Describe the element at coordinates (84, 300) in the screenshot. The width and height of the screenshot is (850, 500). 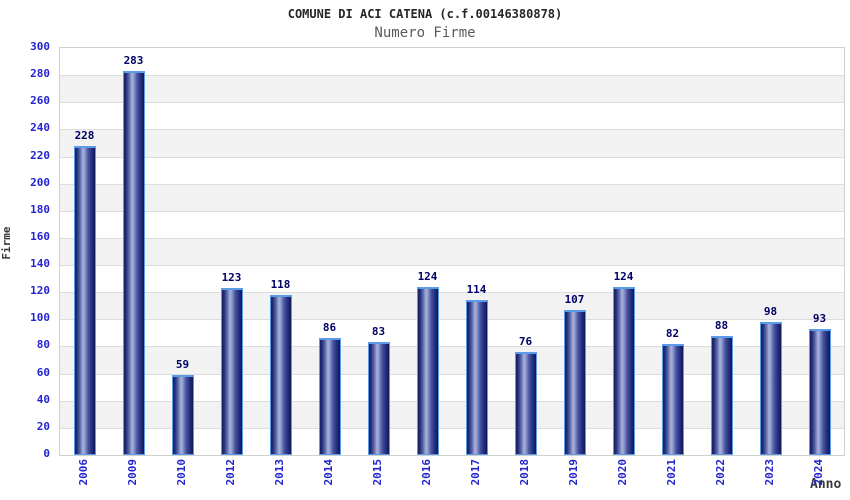
I see `bar-2006` at that location.